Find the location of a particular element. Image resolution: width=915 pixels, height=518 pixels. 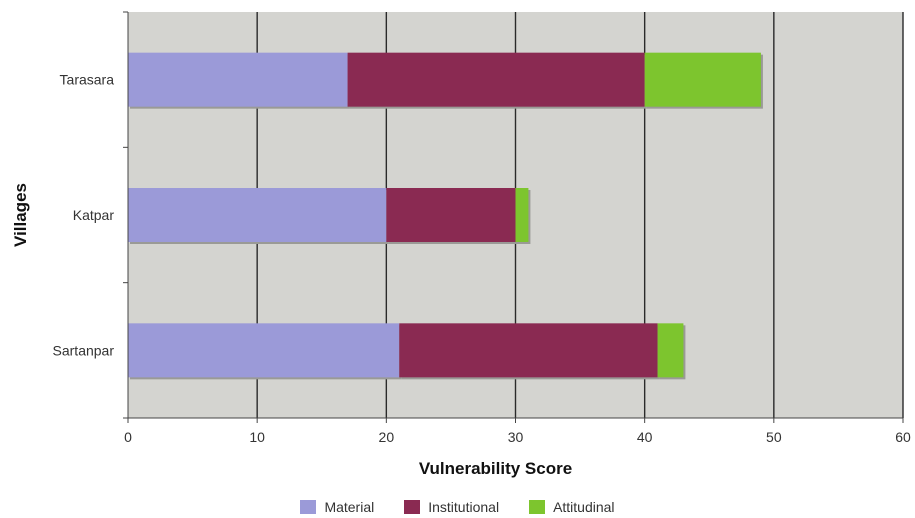

legend: Material Institutional Attitudinal is located at coordinates (457, 507).